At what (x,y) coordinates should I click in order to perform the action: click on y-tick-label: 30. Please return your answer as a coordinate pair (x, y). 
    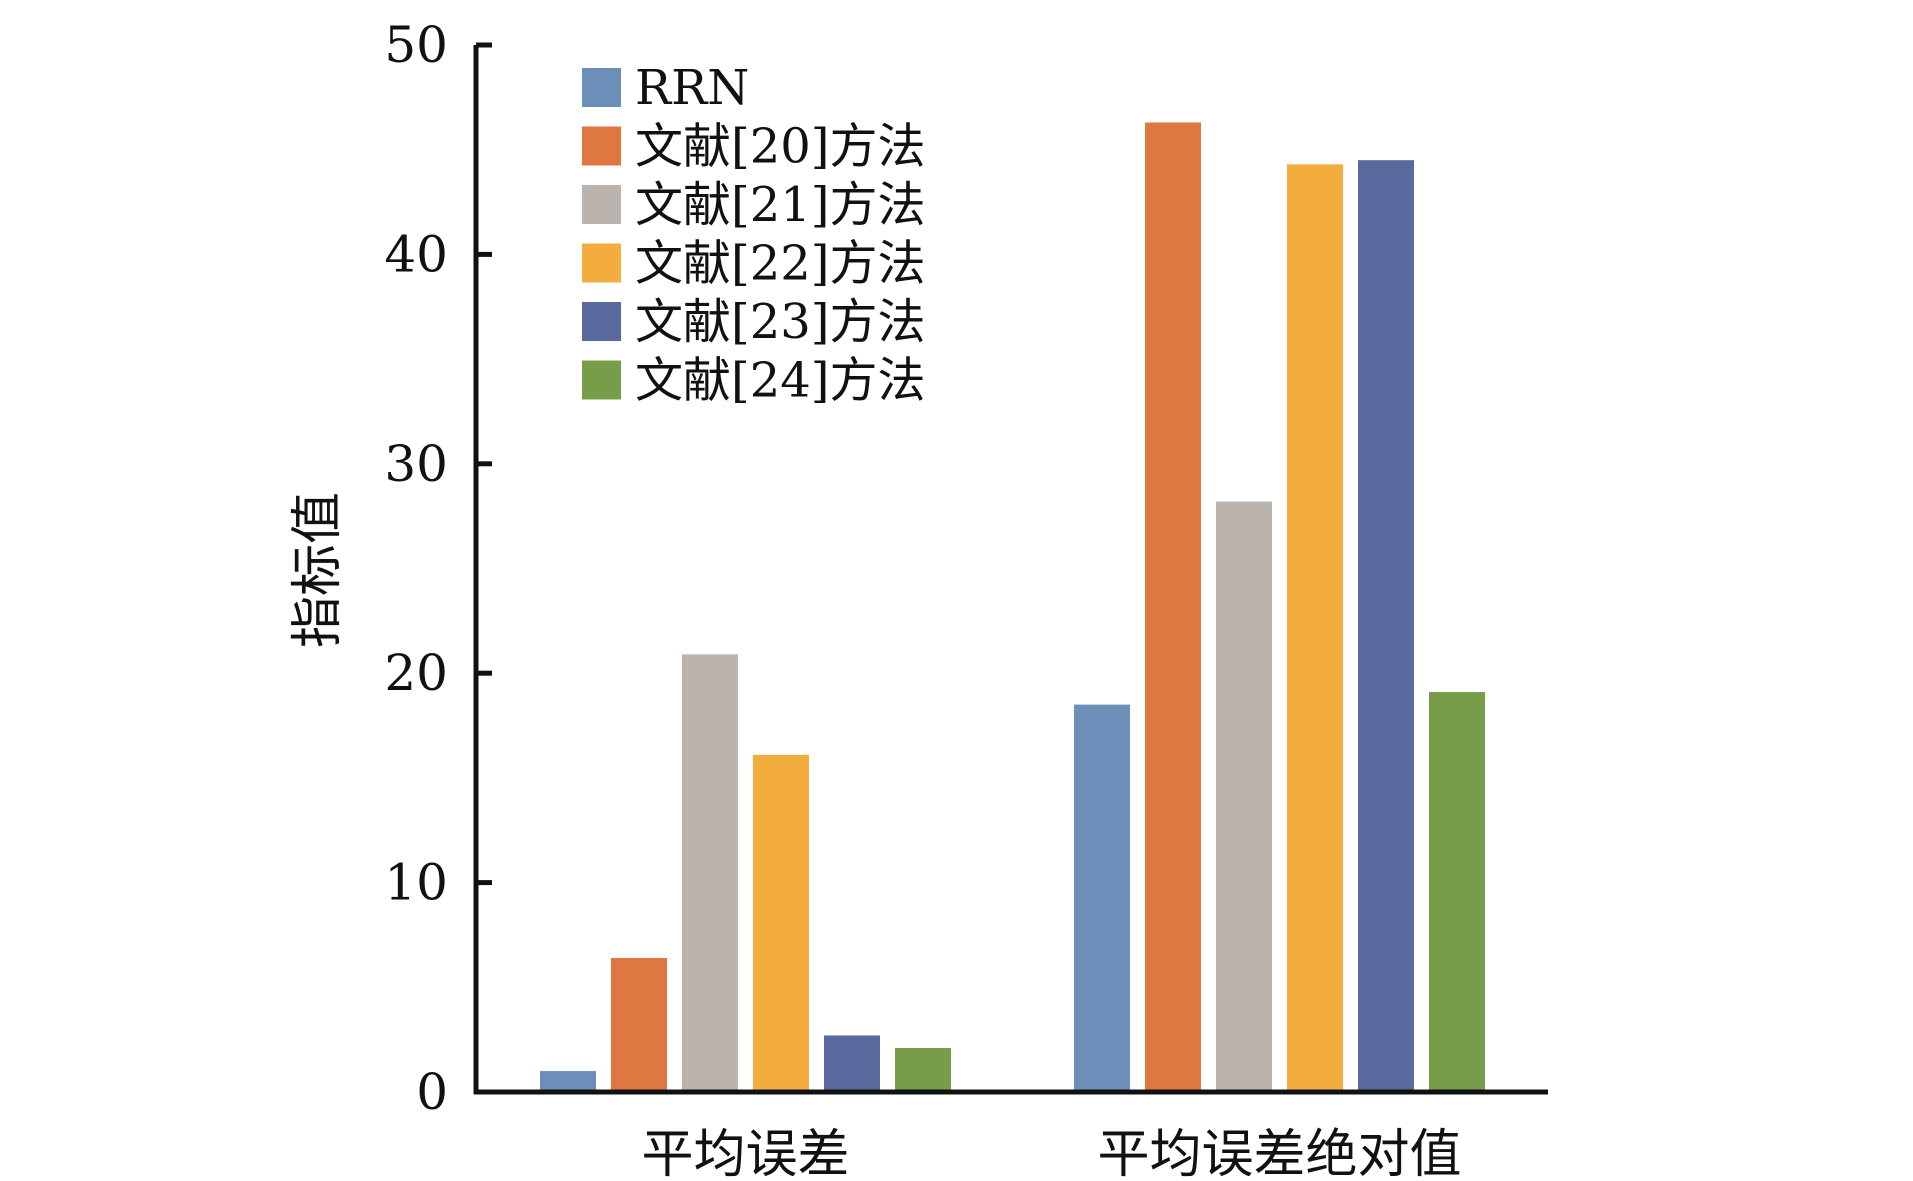
    Looking at the image, I should click on (416, 464).